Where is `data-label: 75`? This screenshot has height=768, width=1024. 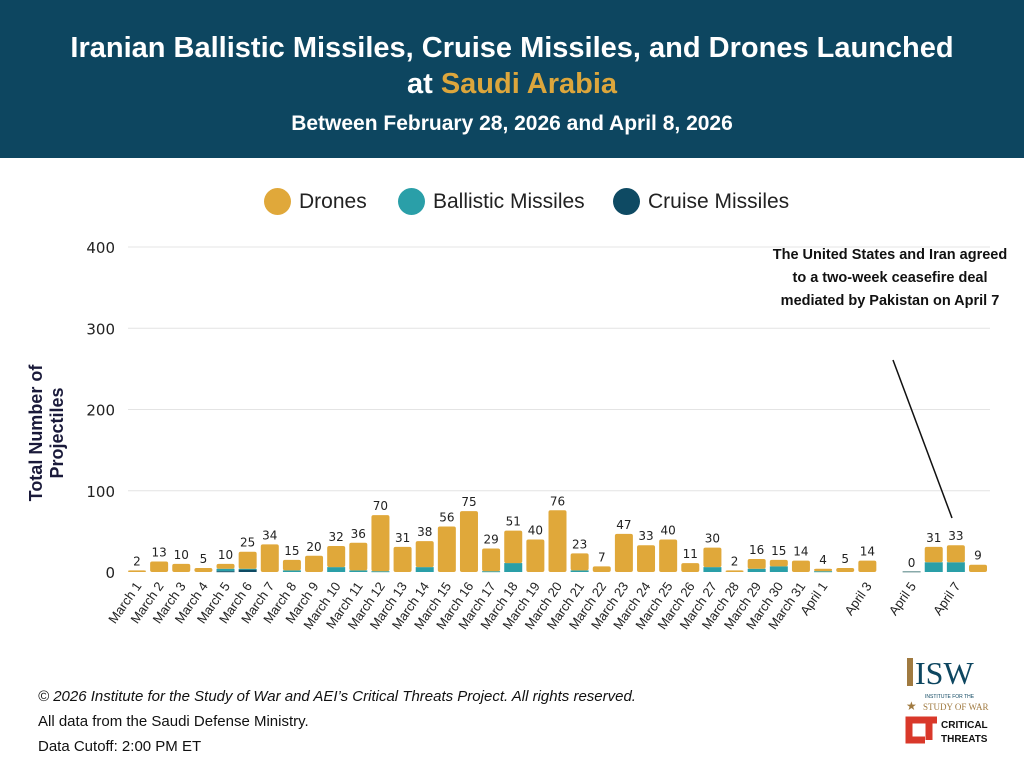 data-label: 75 is located at coordinates (468, 502).